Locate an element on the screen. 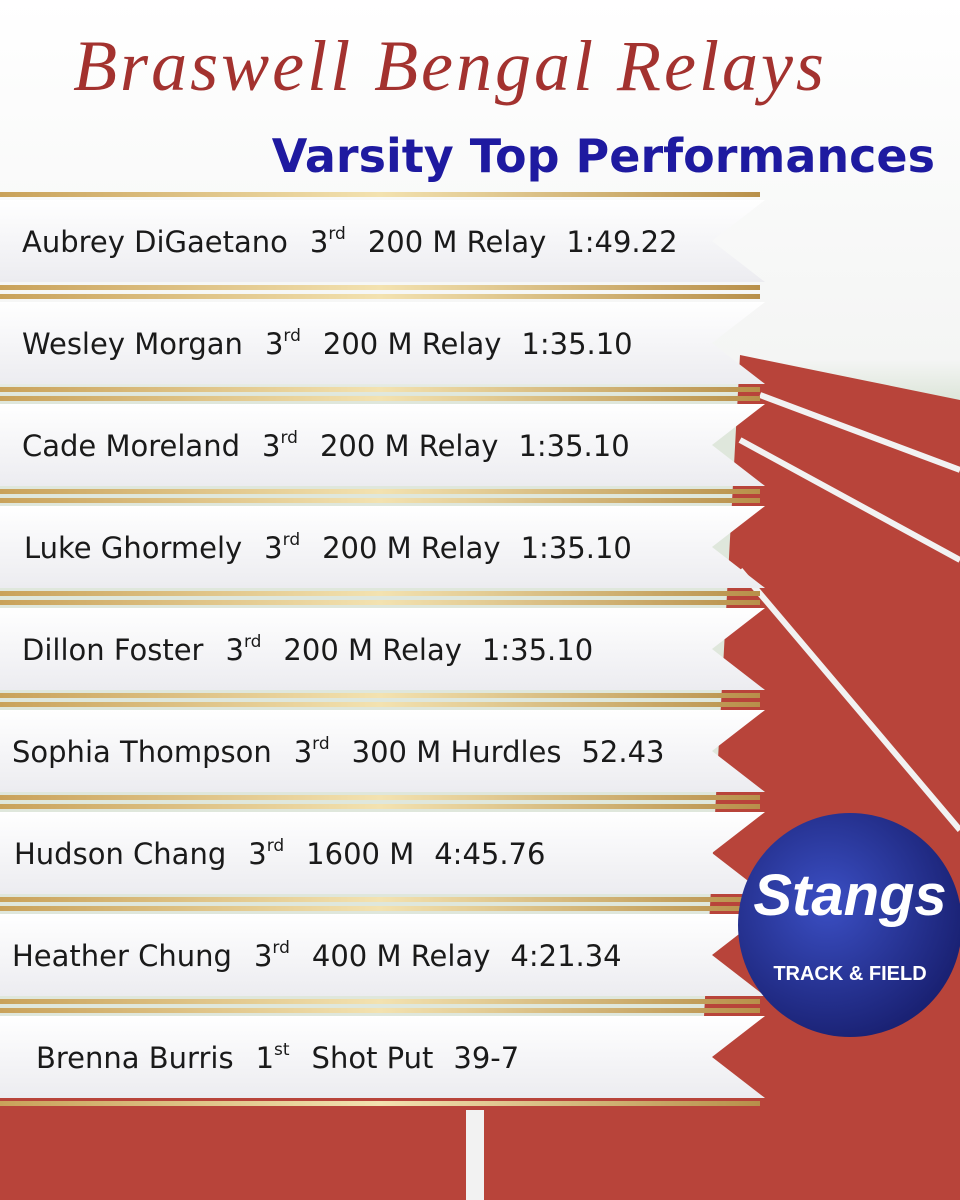 Image resolution: width=960 pixels, height=1200 pixels. entry-text: Brenna Burris 1st Shot Put 39-7 is located at coordinates (277, 1057).